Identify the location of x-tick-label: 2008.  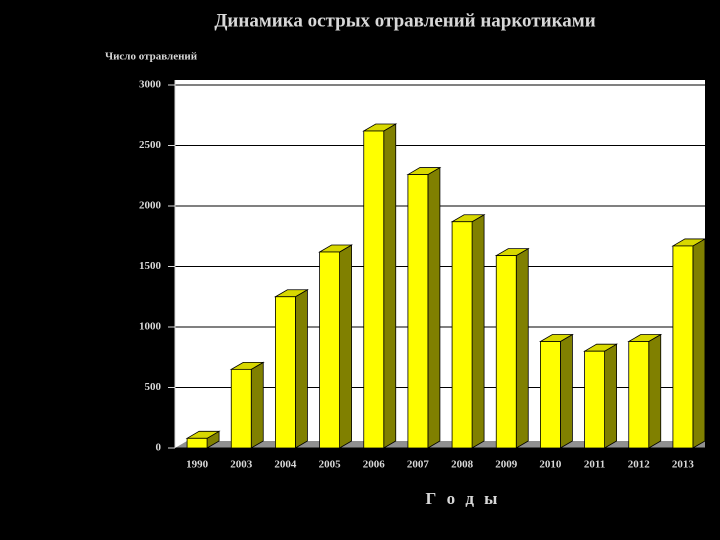
(462, 465).